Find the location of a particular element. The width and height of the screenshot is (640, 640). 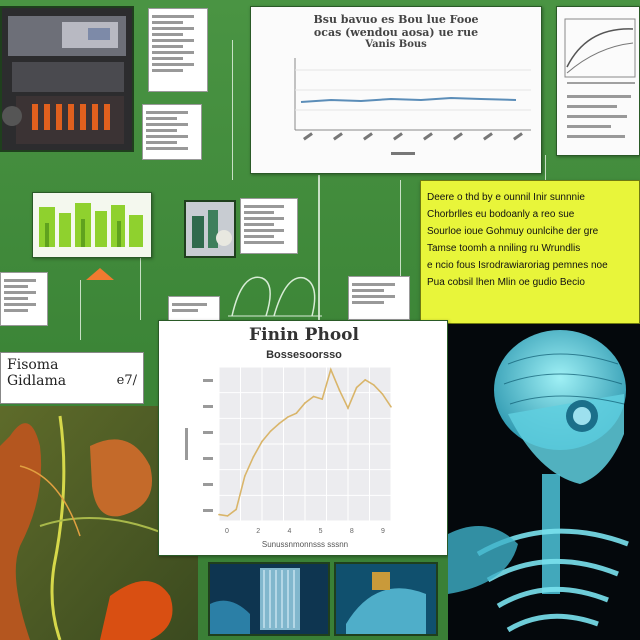

top-chart-plot is located at coordinates (412, 106).